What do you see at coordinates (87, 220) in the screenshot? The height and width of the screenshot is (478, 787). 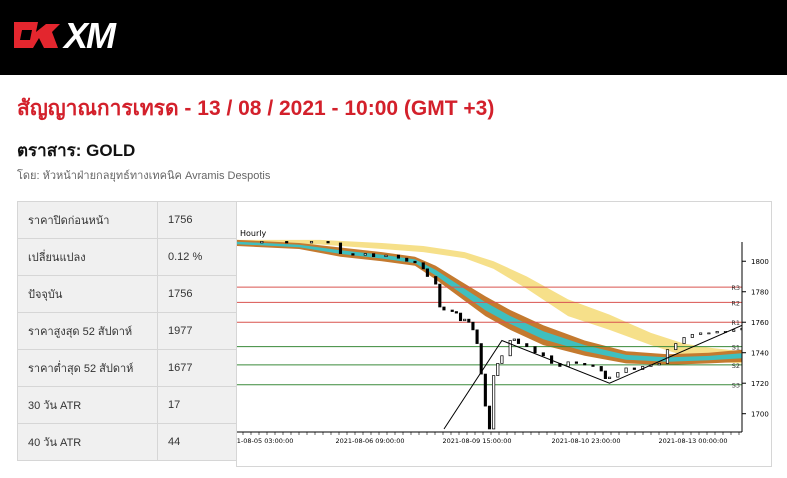 I see `stat-label: ราคาปิดก่อนหน้า` at bounding box center [87, 220].